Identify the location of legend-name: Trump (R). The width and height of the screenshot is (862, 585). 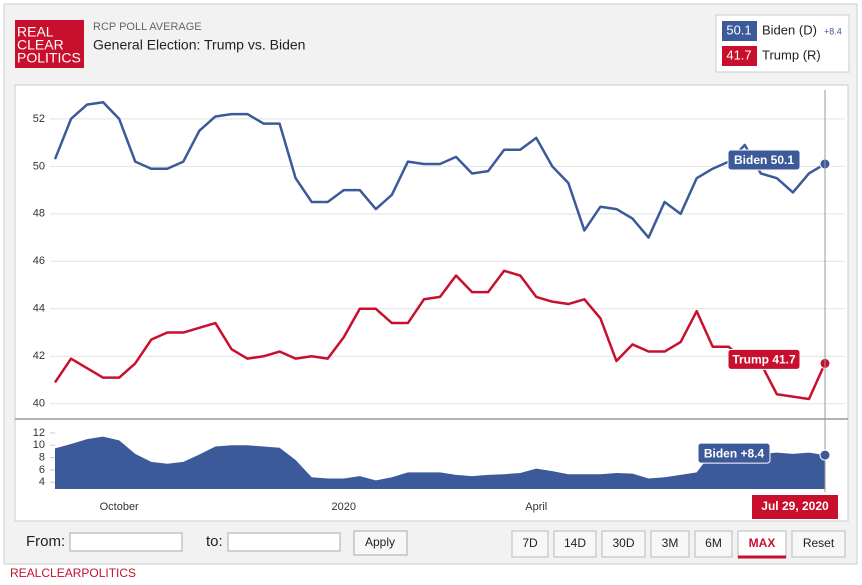
(791, 54).